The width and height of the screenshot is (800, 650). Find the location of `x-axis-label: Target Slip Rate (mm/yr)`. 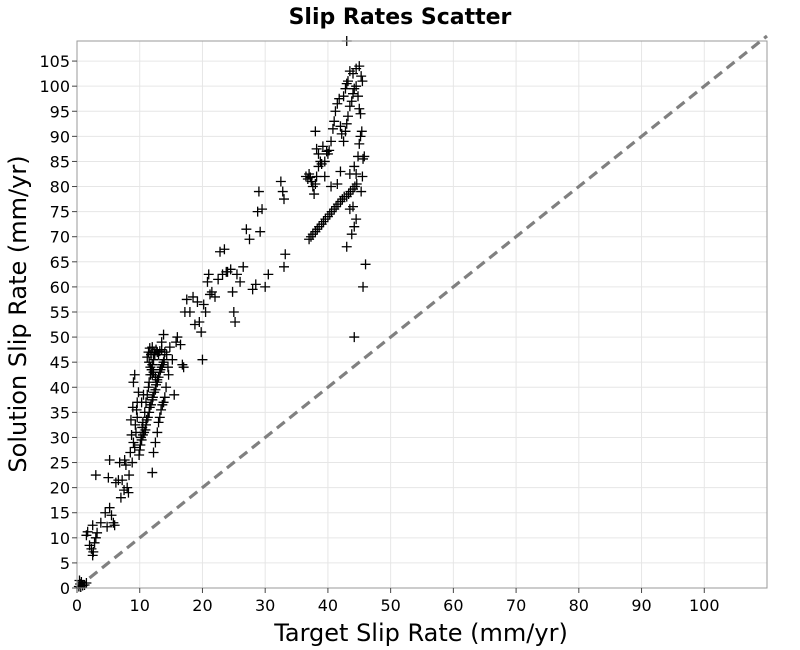

x-axis-label: Target Slip Rate (mm/yr) is located at coordinates (420, 633).